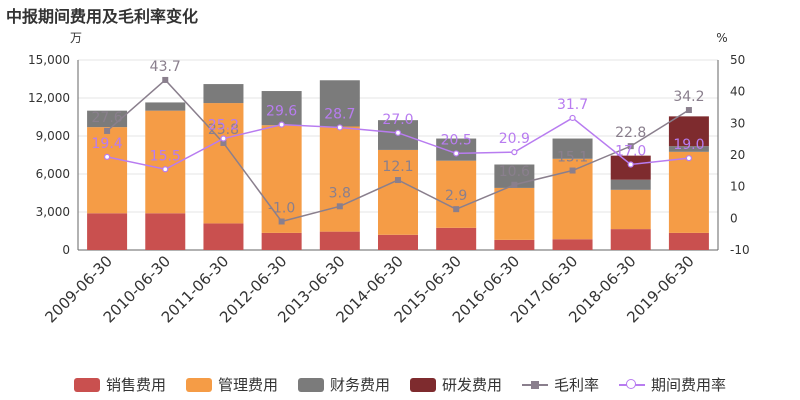 The width and height of the screenshot is (800, 400). Describe the element at coordinates (734, 218) in the screenshot. I see `y-right-tick-label: 0` at that location.